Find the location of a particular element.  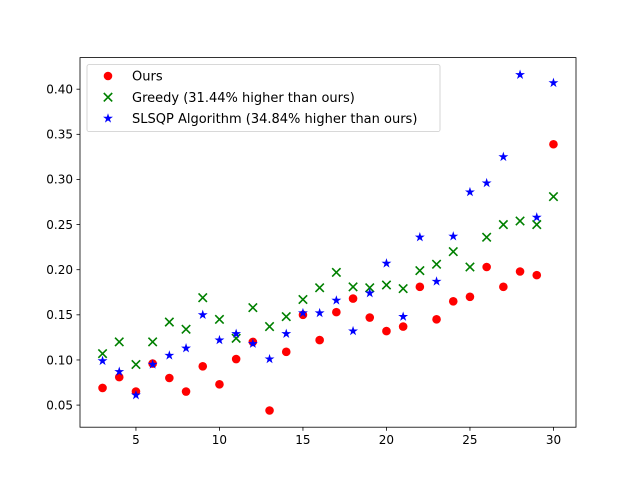

legend-entry: Ours is located at coordinates (133, 77).